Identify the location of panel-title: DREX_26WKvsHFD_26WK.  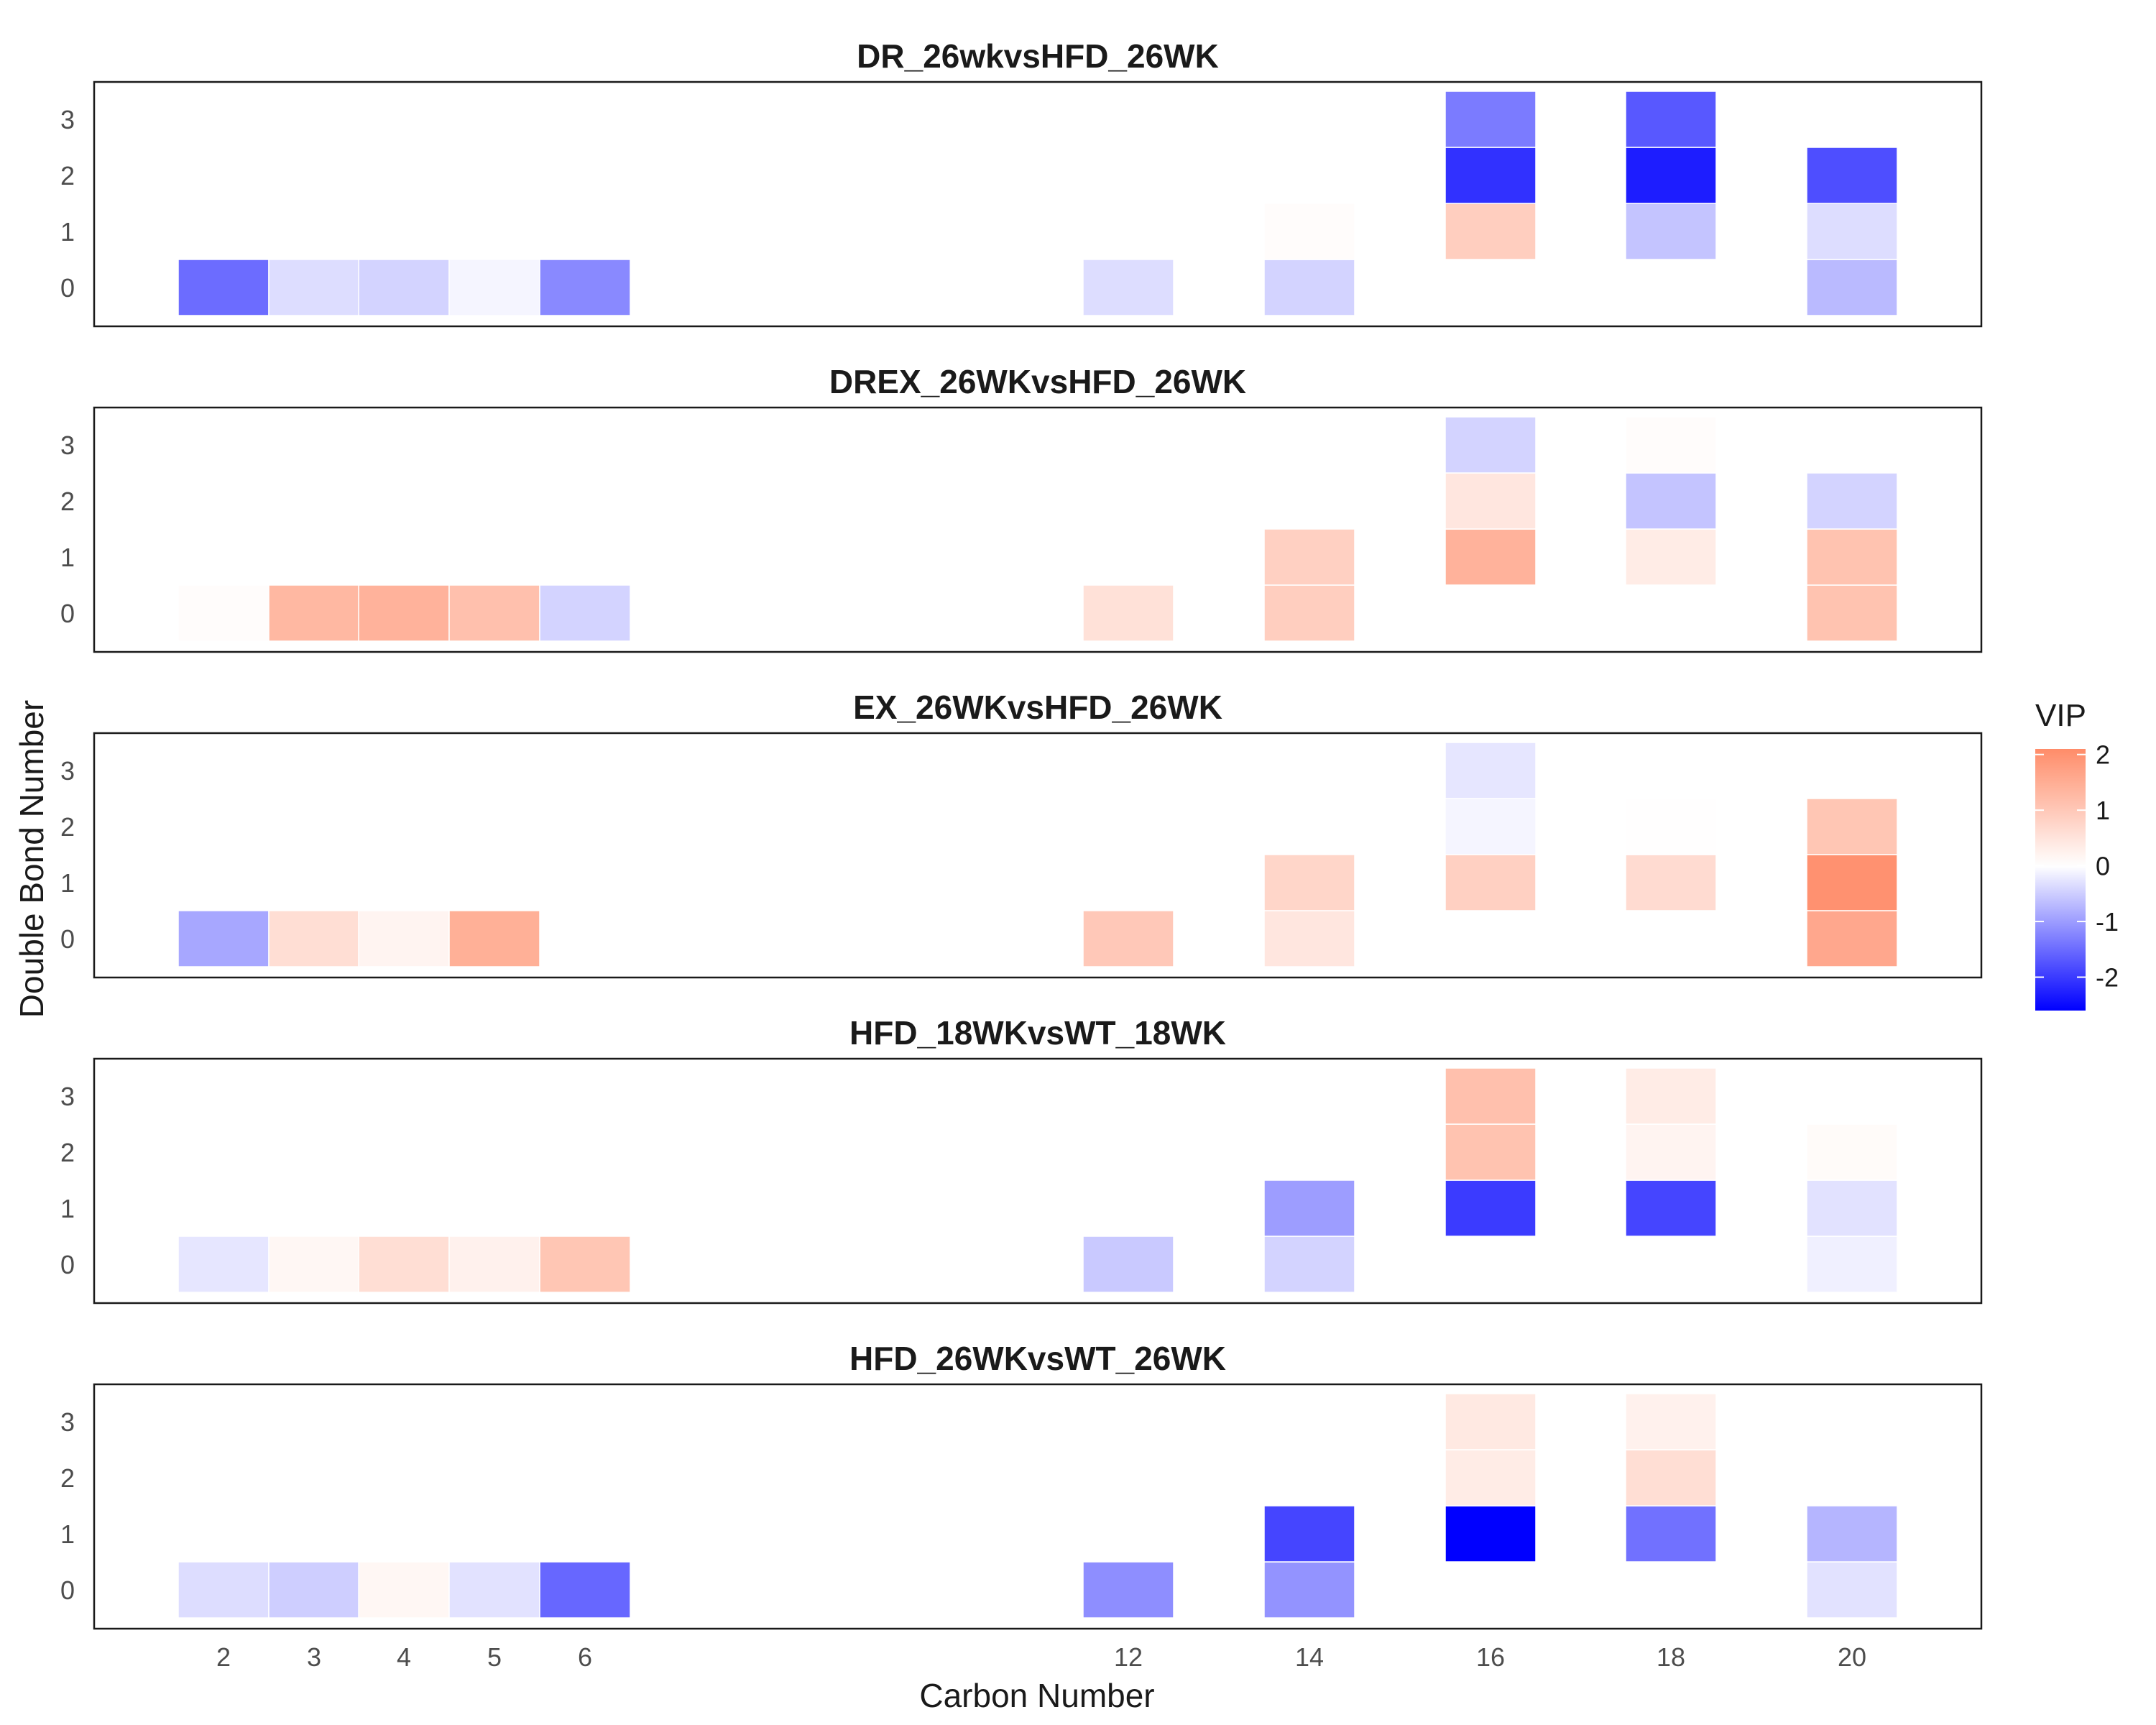
(1037, 381).